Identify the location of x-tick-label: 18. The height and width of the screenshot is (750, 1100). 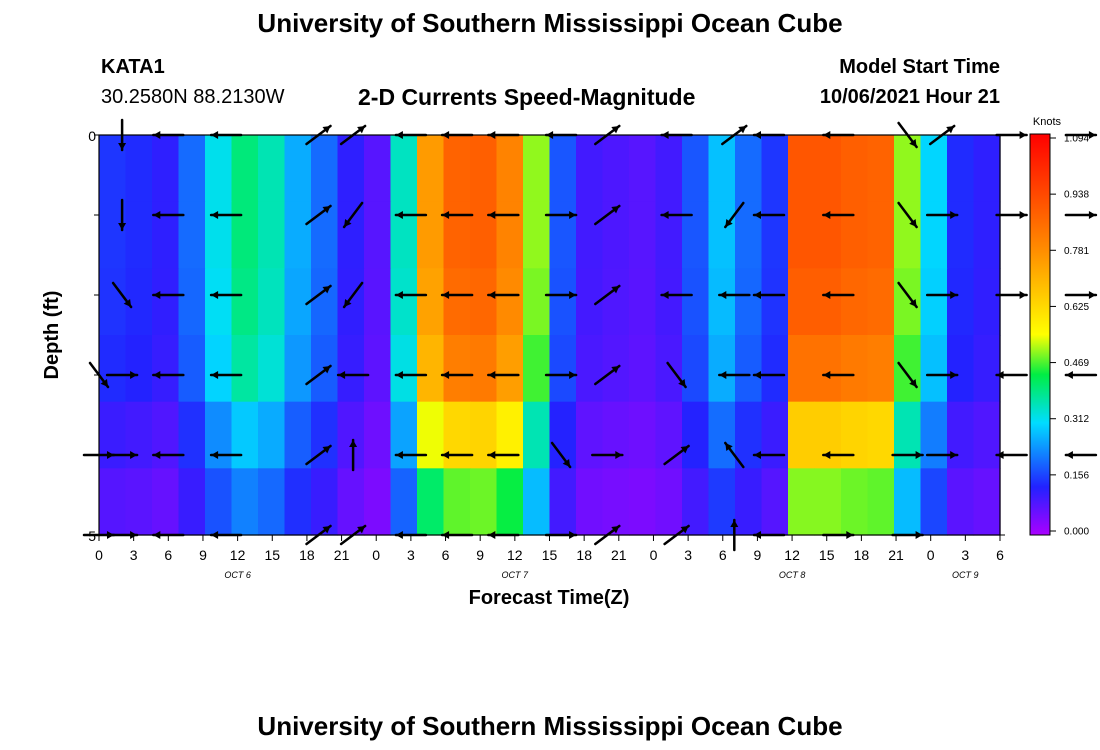
(307, 555).